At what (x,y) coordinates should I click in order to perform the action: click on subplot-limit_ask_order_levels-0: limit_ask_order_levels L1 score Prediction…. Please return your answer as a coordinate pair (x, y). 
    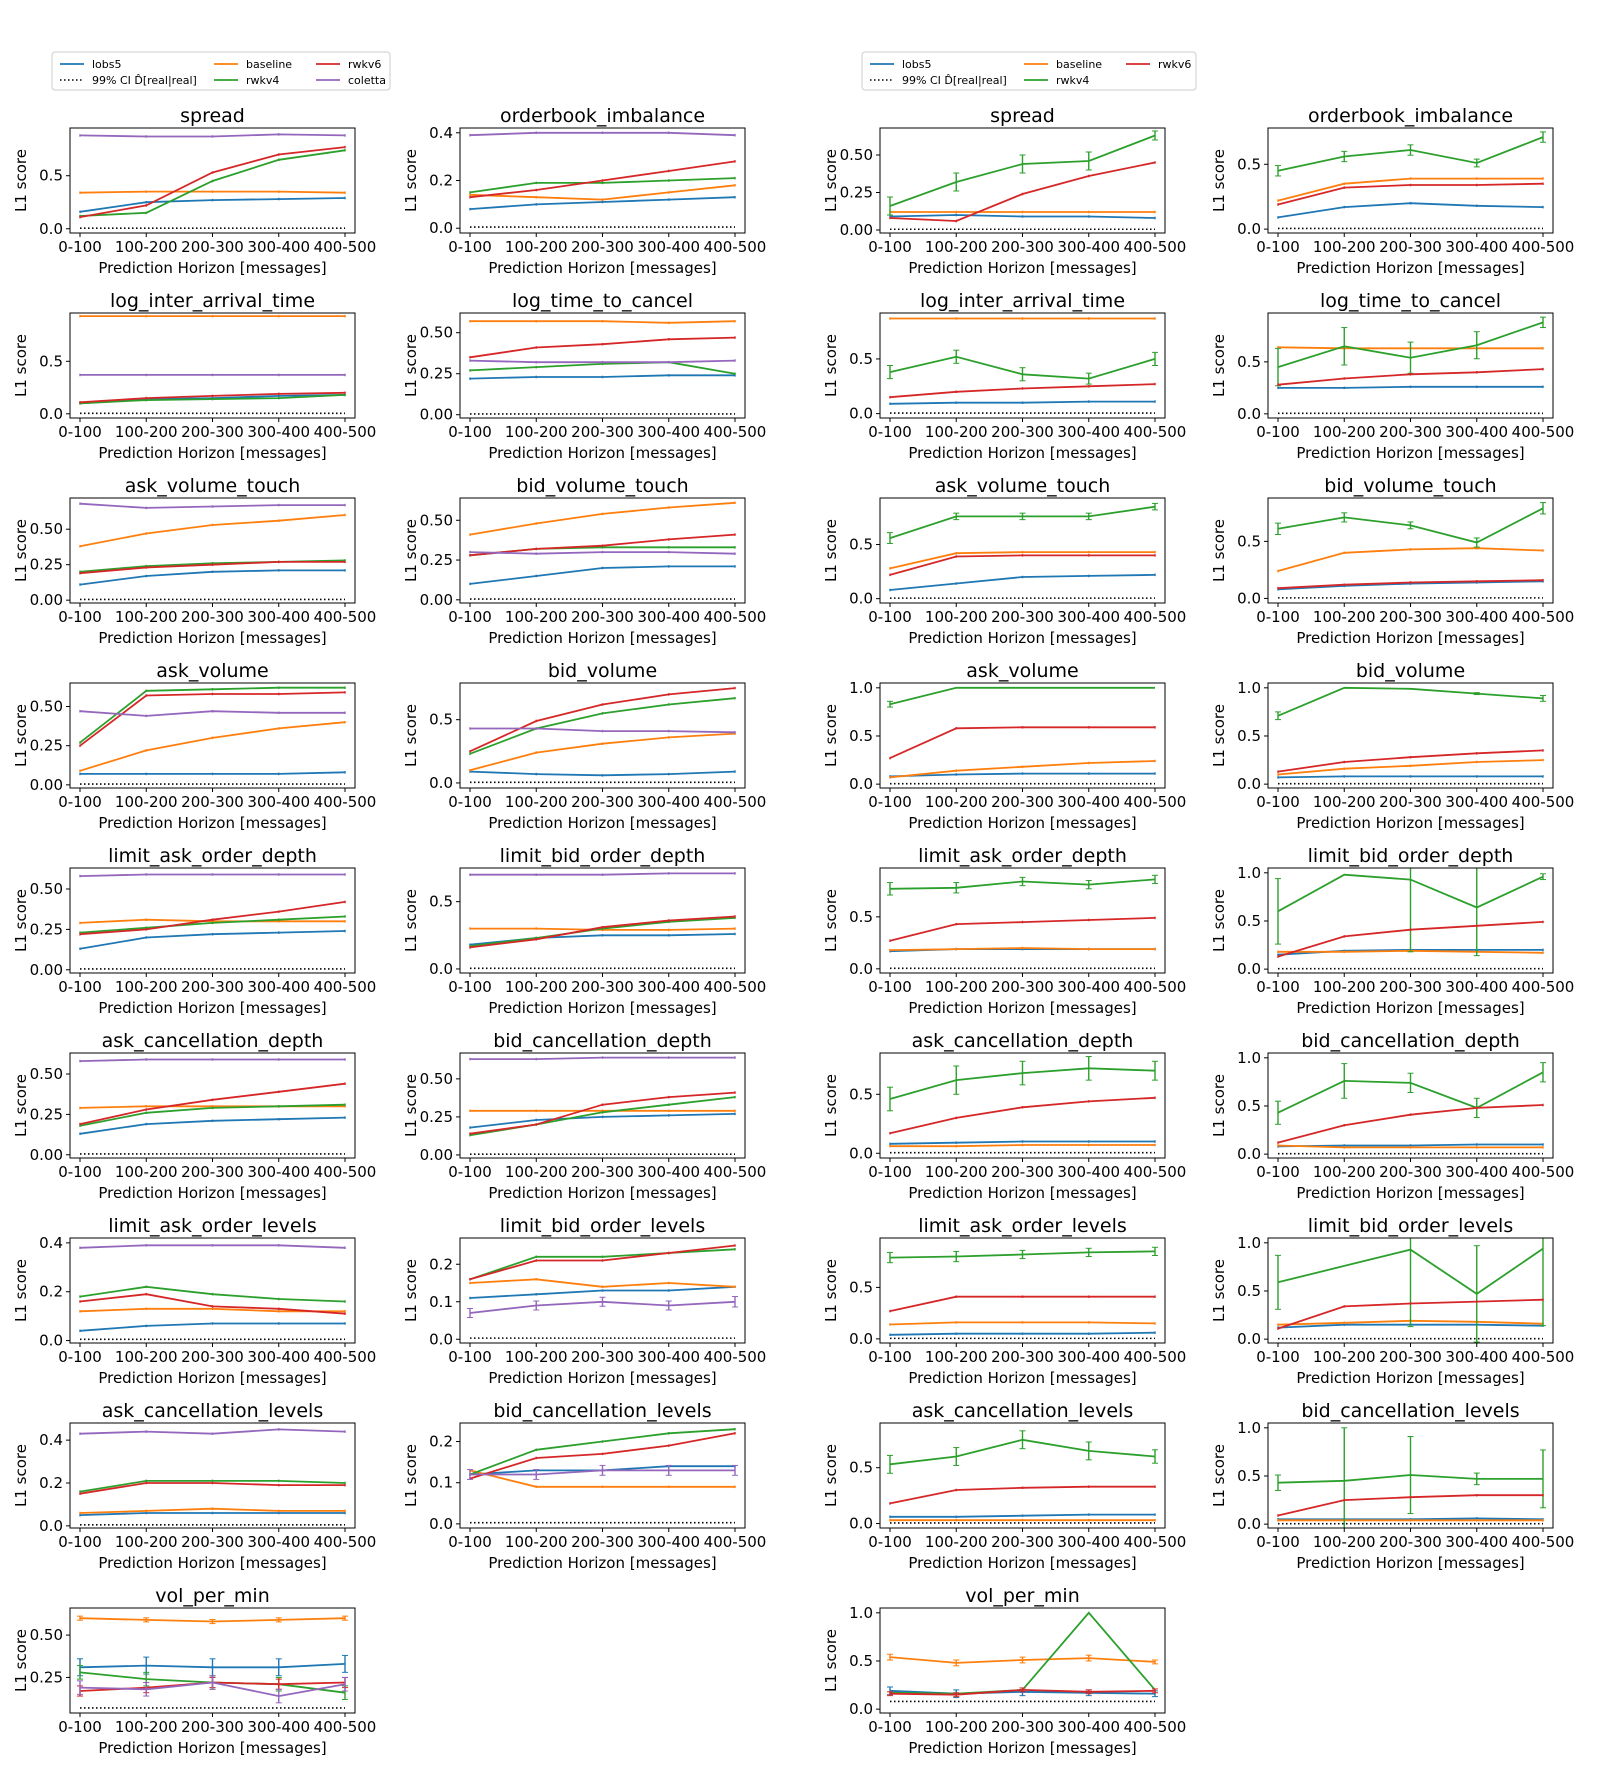
    Looking at the image, I should click on (194, 1301).